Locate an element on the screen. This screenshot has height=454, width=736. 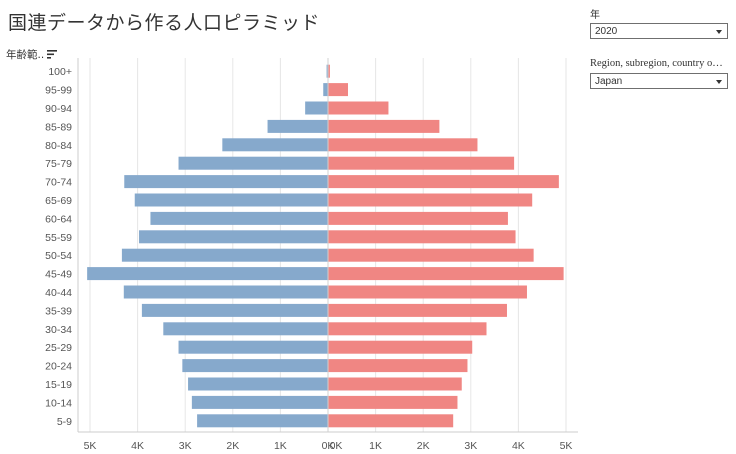
age-category-label: 65-69 is located at coordinates (58, 201).